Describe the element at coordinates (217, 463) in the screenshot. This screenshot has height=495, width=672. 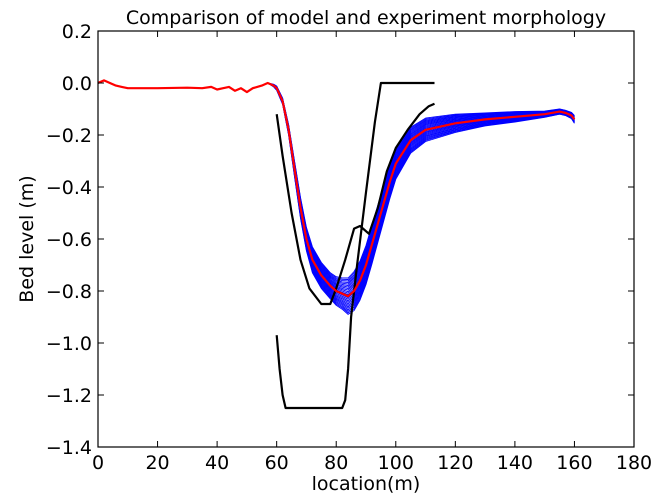
I see `x-tick-label: 40` at that location.